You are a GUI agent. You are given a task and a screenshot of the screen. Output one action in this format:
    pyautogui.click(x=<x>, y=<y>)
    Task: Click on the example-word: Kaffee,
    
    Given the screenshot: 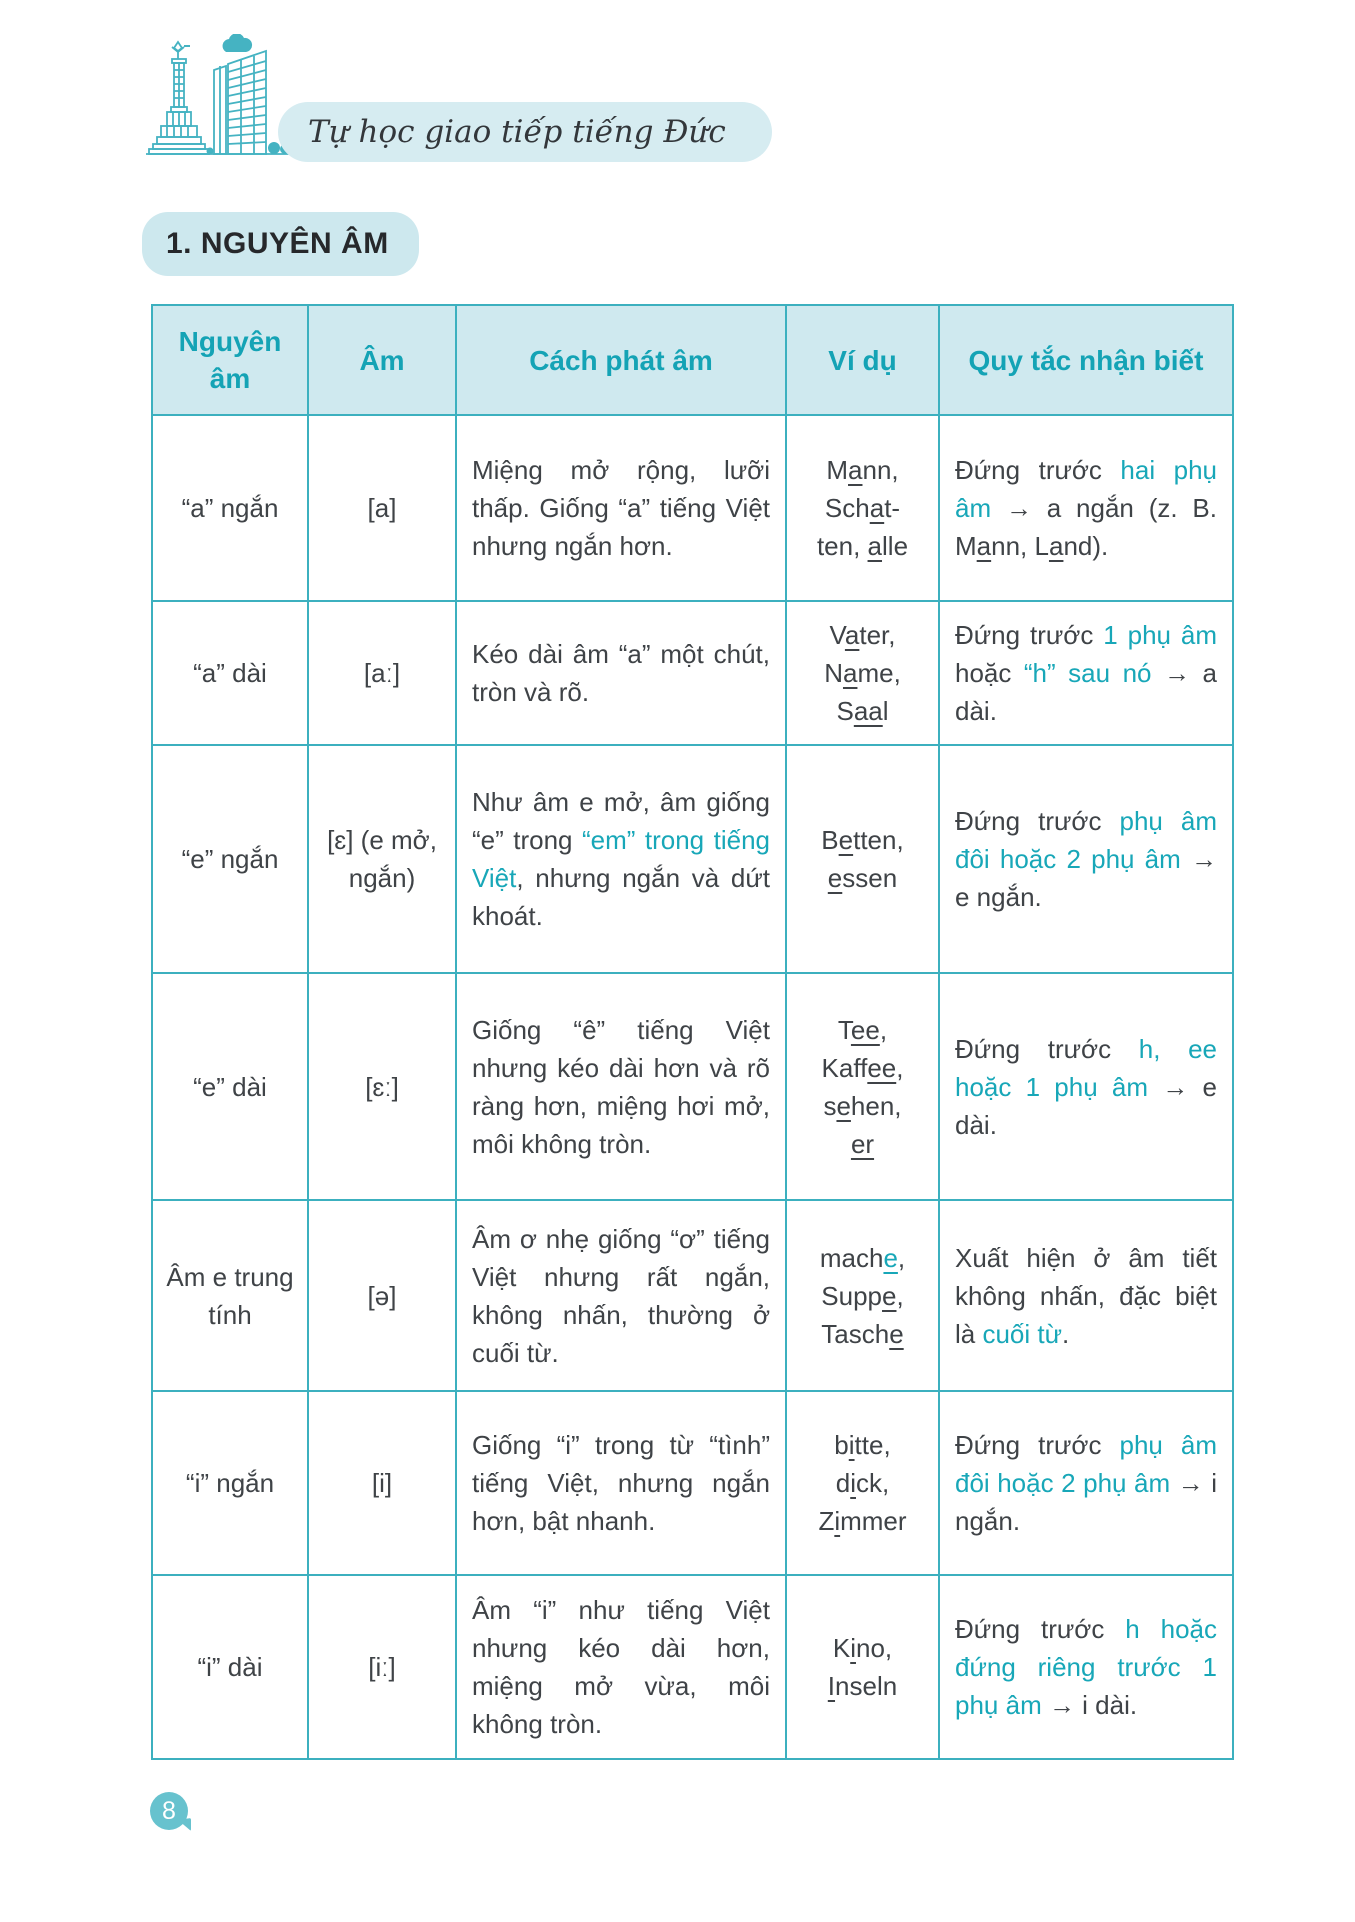 What is the action you would take?
    pyautogui.click(x=862, y=1068)
    